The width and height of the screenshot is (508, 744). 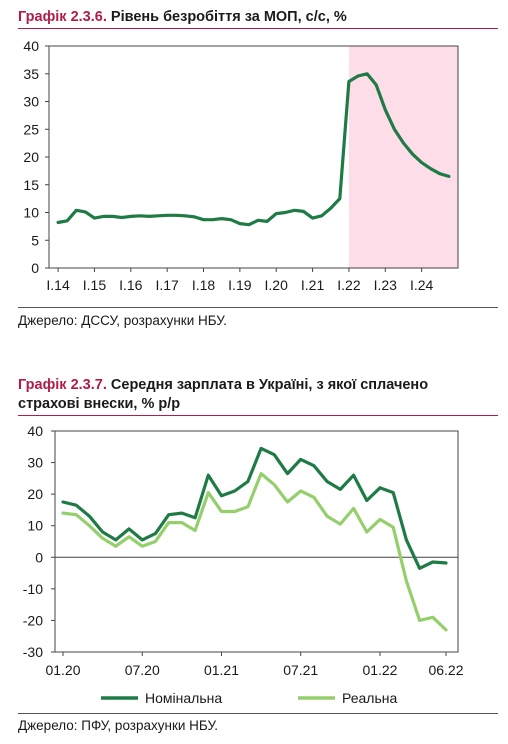 What do you see at coordinates (58, 285) in the screenshot?
I see `x-tick-label: I.14` at bounding box center [58, 285].